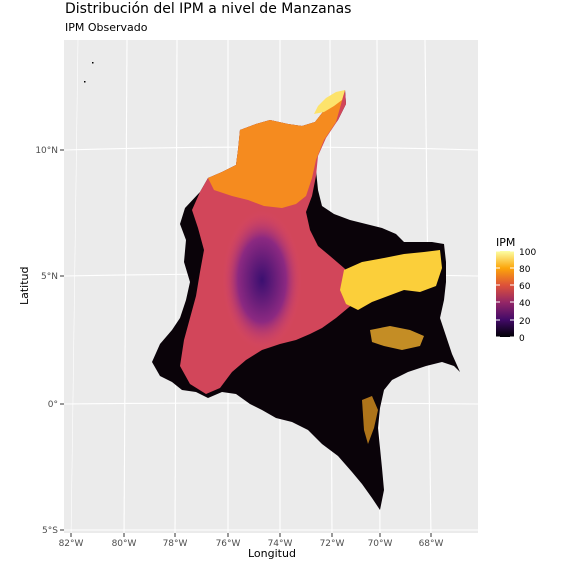 This screenshot has width=566, height=566. What do you see at coordinates (251, 544) in the screenshot?
I see `x-tick-labels: 82°W 80°W 78°W 76°W 74°W 72°W 70°W 68°W` at bounding box center [251, 544].